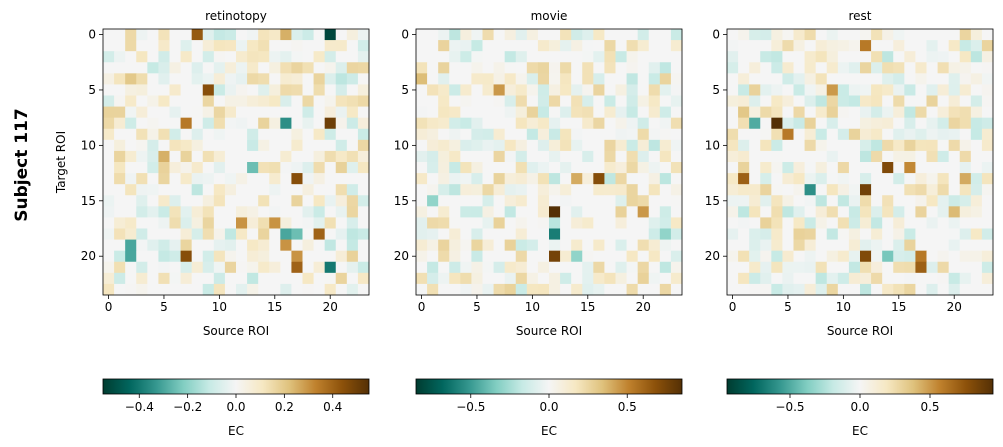 Image resolution: width=1003 pixels, height=447 pixels. What do you see at coordinates (788, 307) in the screenshot?
I see `x-tick-label: 5` at bounding box center [788, 307].